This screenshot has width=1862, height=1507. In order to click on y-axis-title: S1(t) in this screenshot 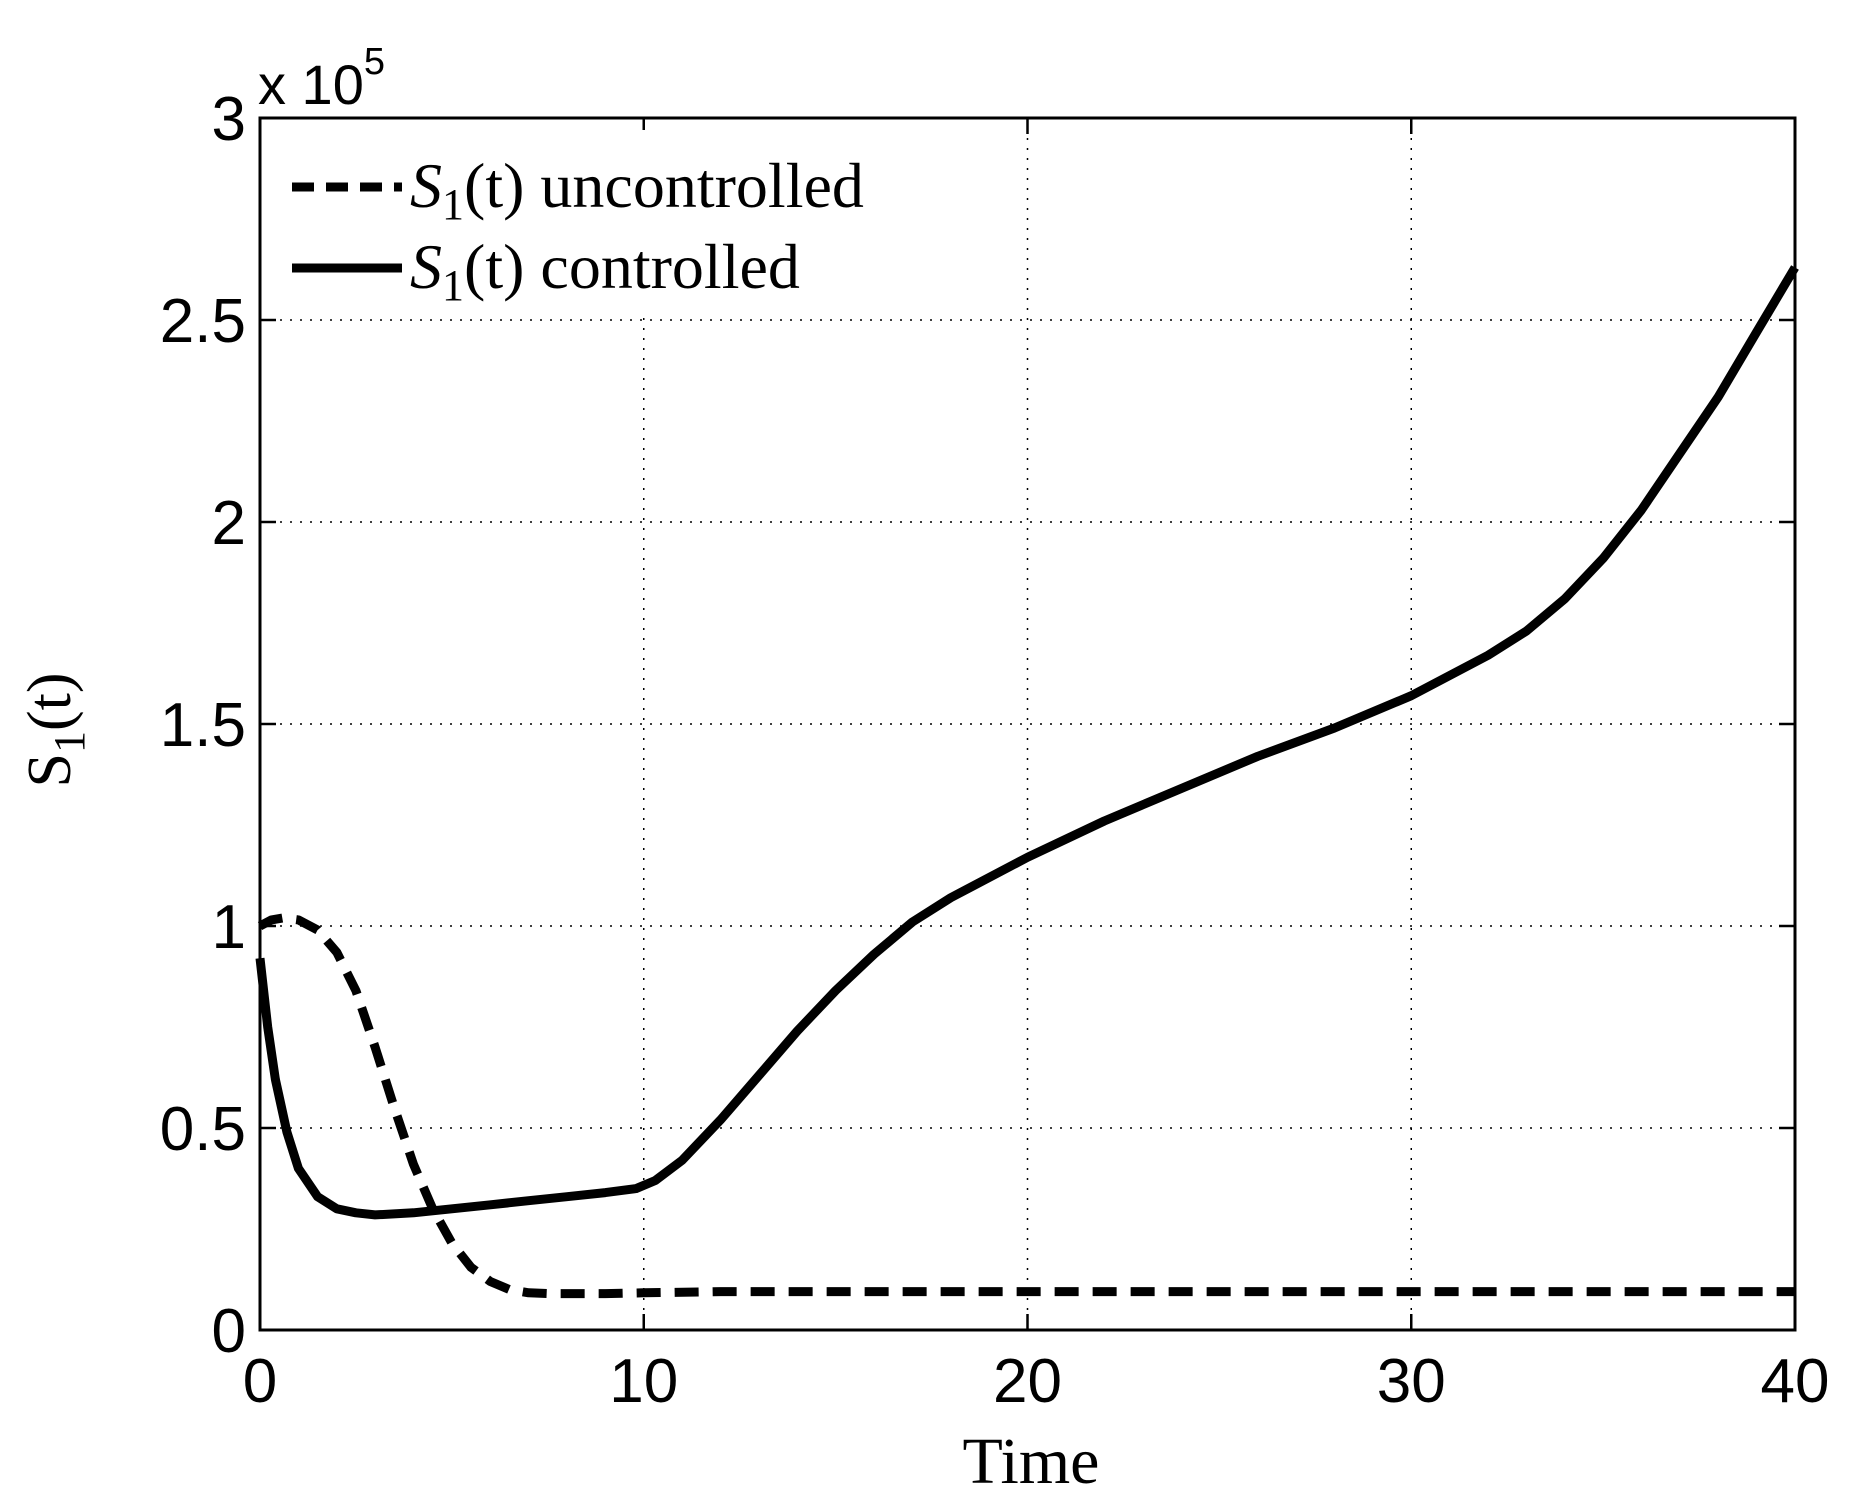, I will do `click(55, 729)`.